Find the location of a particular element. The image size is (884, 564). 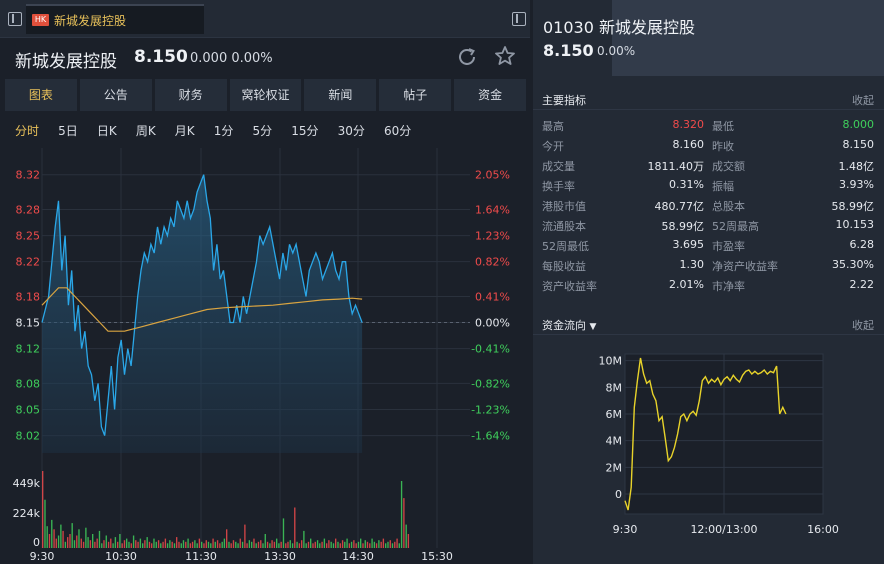

capital-flow-chart: 10M 8M 6M 4M 2M 0 9:30 12:00/13:00 16:00 is located at coordinates (708, 444).